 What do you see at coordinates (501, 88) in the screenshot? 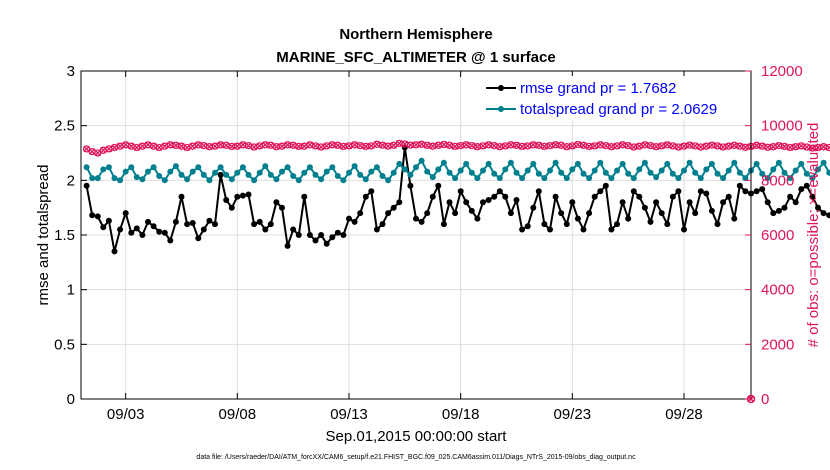
I see `legend-rmse-marker` at bounding box center [501, 88].